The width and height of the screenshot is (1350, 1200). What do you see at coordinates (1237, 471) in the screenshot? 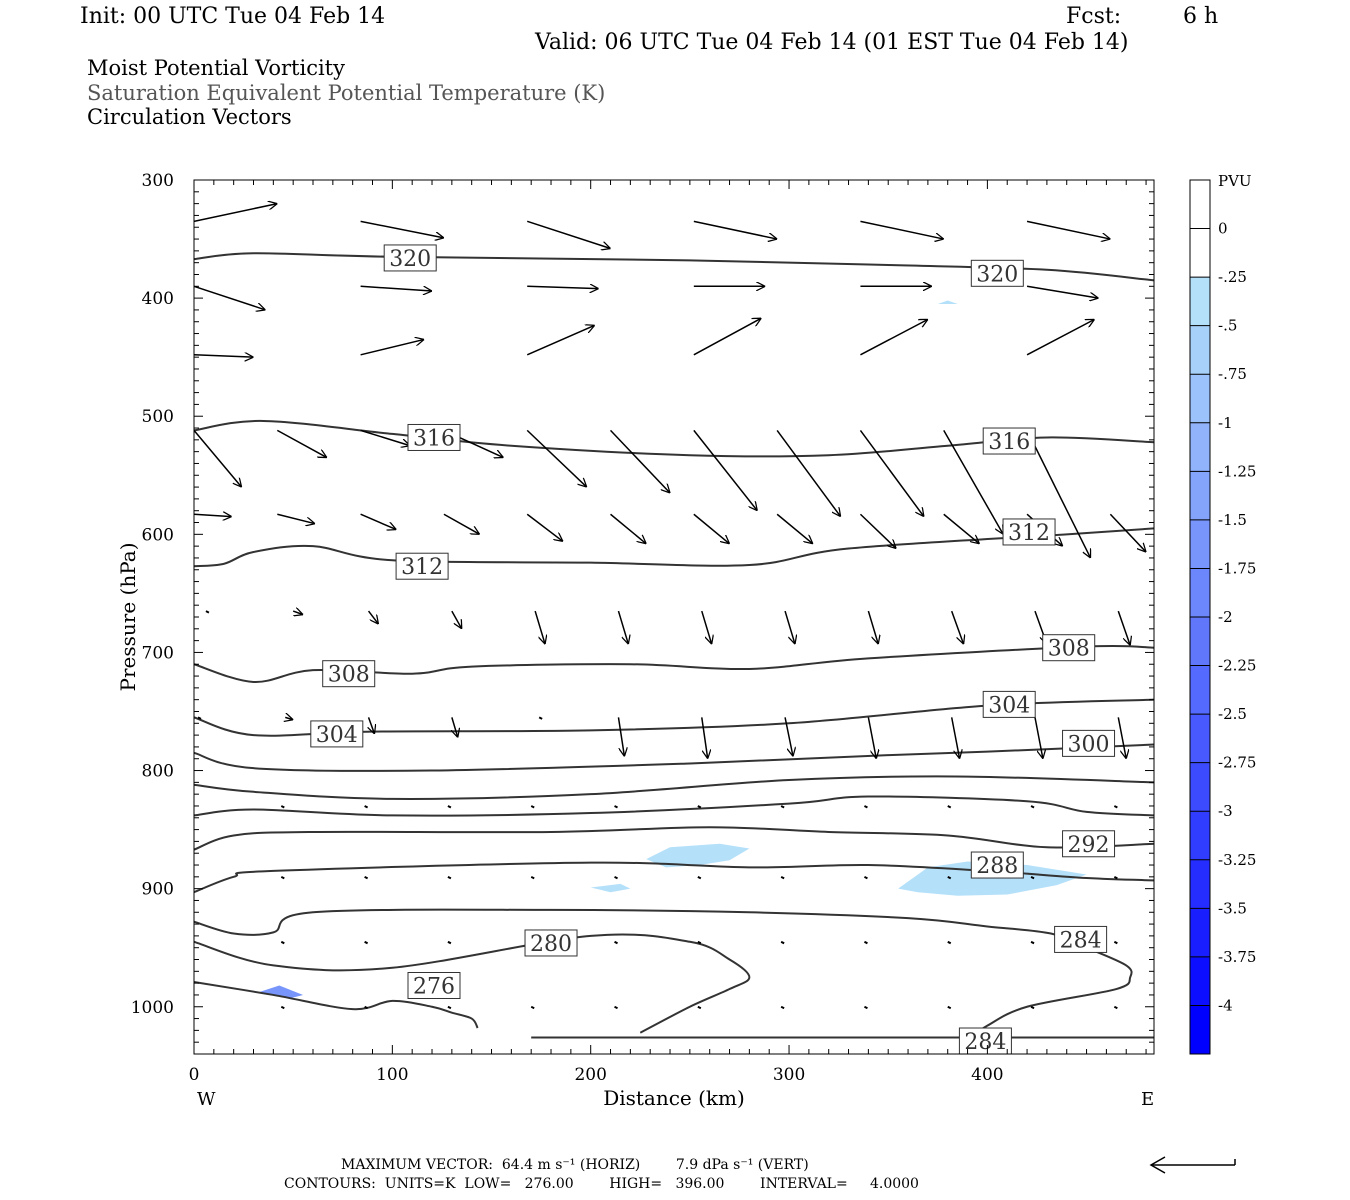
I see `colorbar-level-label: -1.25` at bounding box center [1237, 471].